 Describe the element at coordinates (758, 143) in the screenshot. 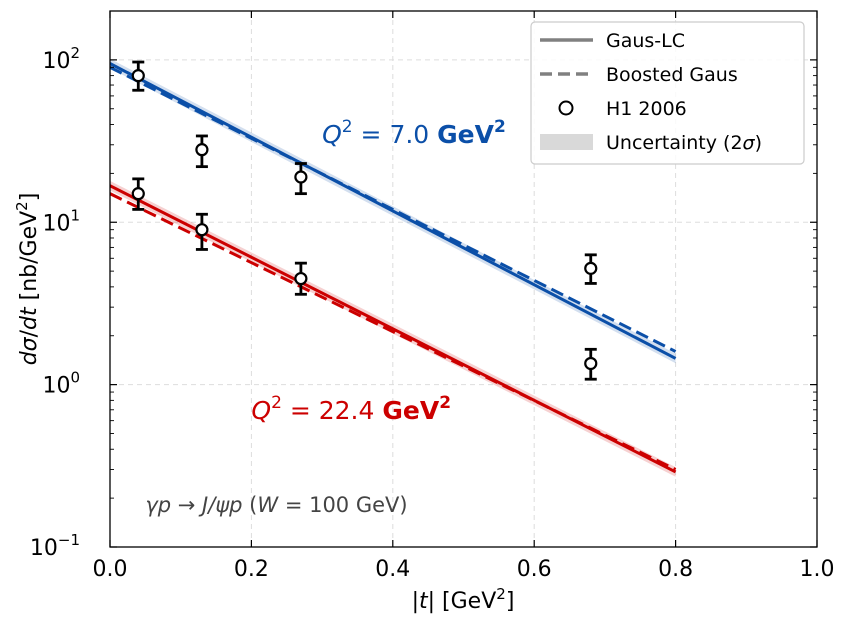

I see `legend-label-part: )` at that location.